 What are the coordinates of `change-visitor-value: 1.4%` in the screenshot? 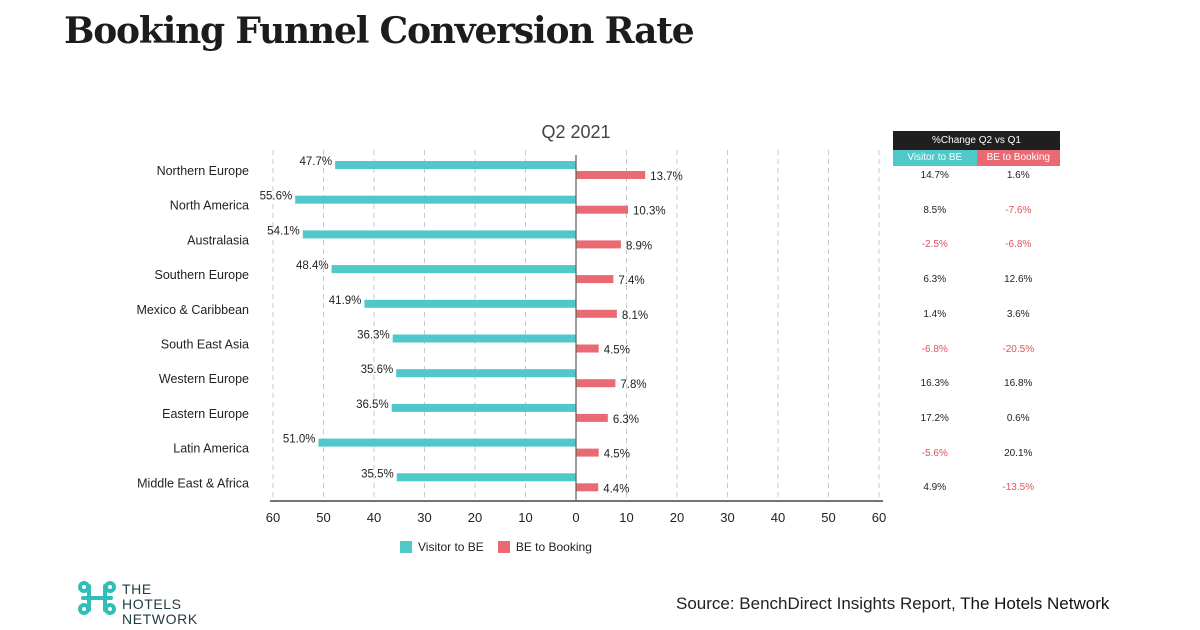 It's located at (935, 314).